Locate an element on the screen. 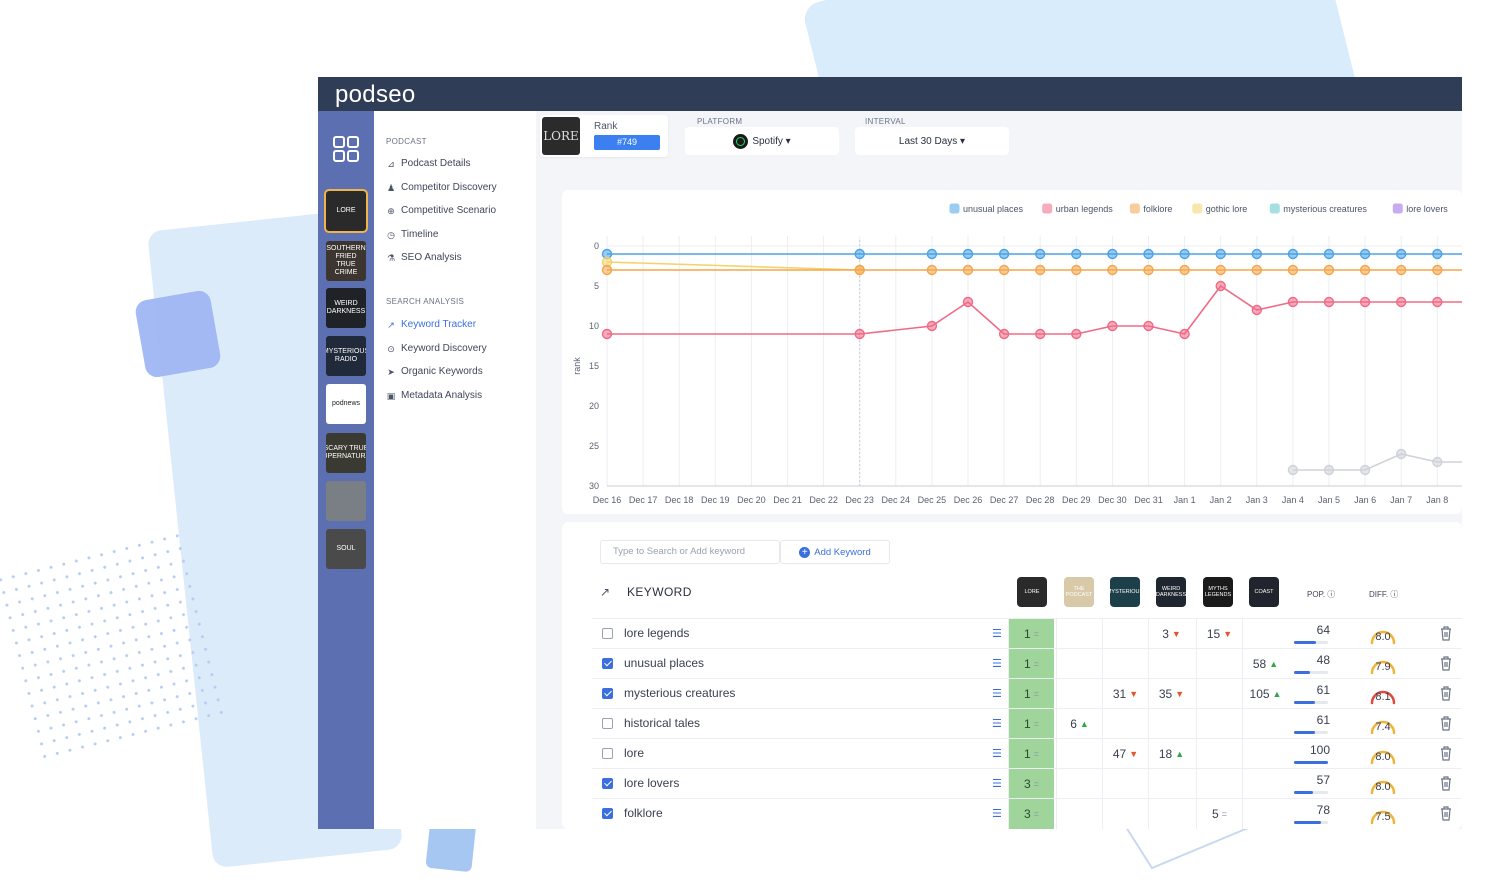  sidebar-item-keyword-tracker: ↗ Keyword Tracker is located at coordinates (431, 324).